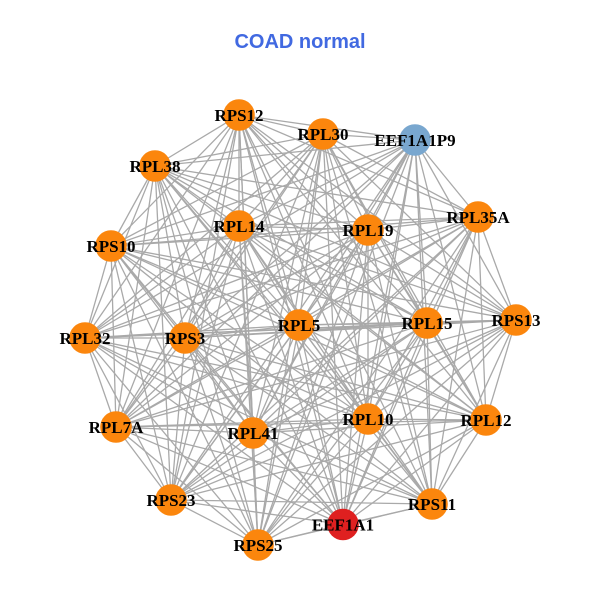 This screenshot has width=600, height=600. What do you see at coordinates (170, 500) in the screenshot?
I see `svg-text: RPS23` at bounding box center [170, 500].